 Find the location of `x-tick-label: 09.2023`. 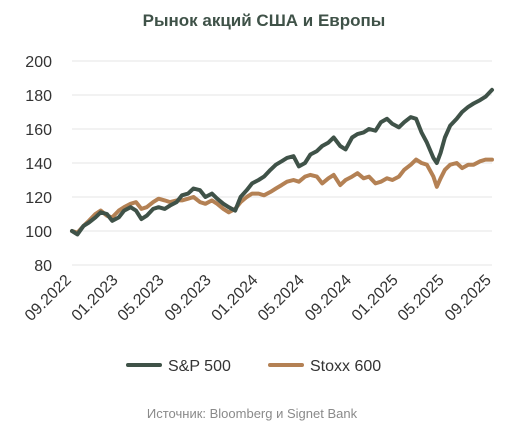

x-tick-label: 09.2023 is located at coordinates (188, 298).